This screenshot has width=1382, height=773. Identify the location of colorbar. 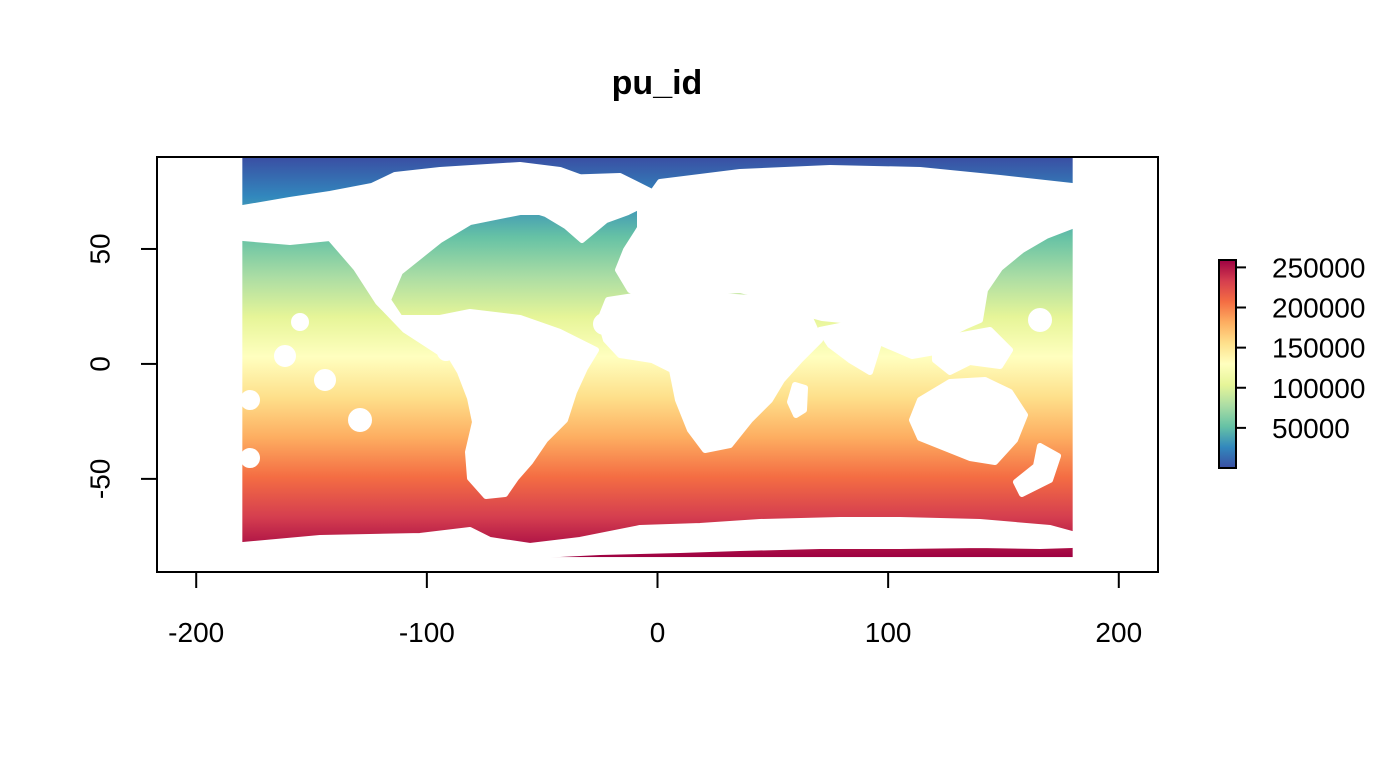
(1227, 364).